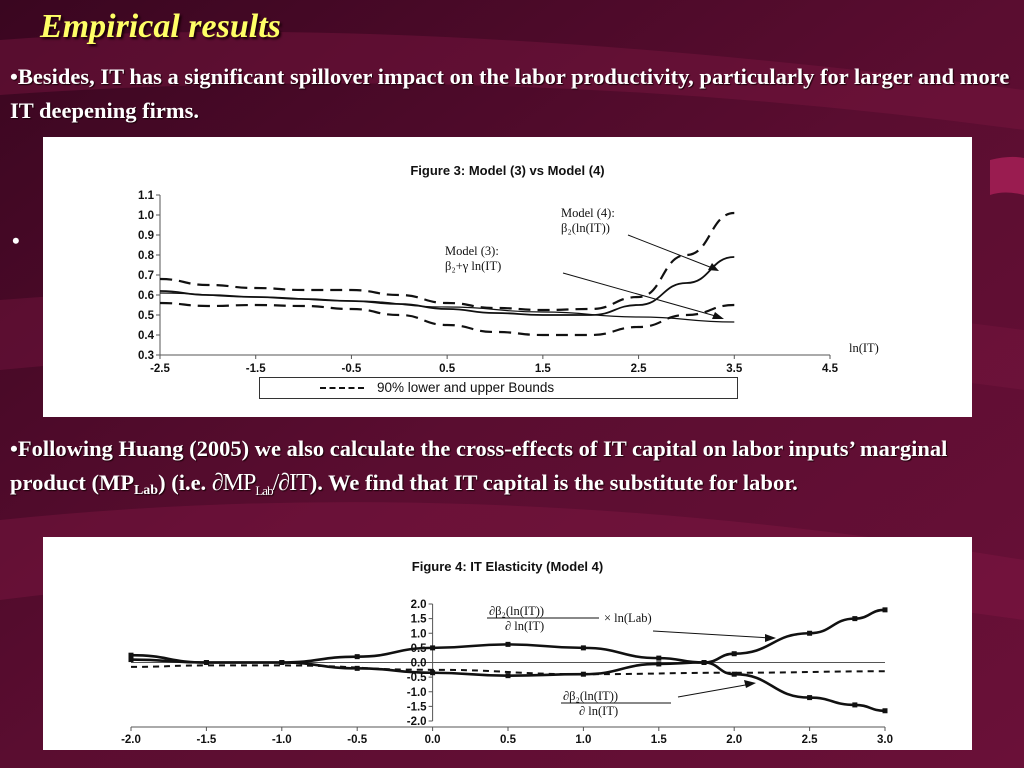 The width and height of the screenshot is (1024, 768). What do you see at coordinates (282, 740) in the screenshot?
I see `x-tick-label: -1.0` at bounding box center [282, 740].